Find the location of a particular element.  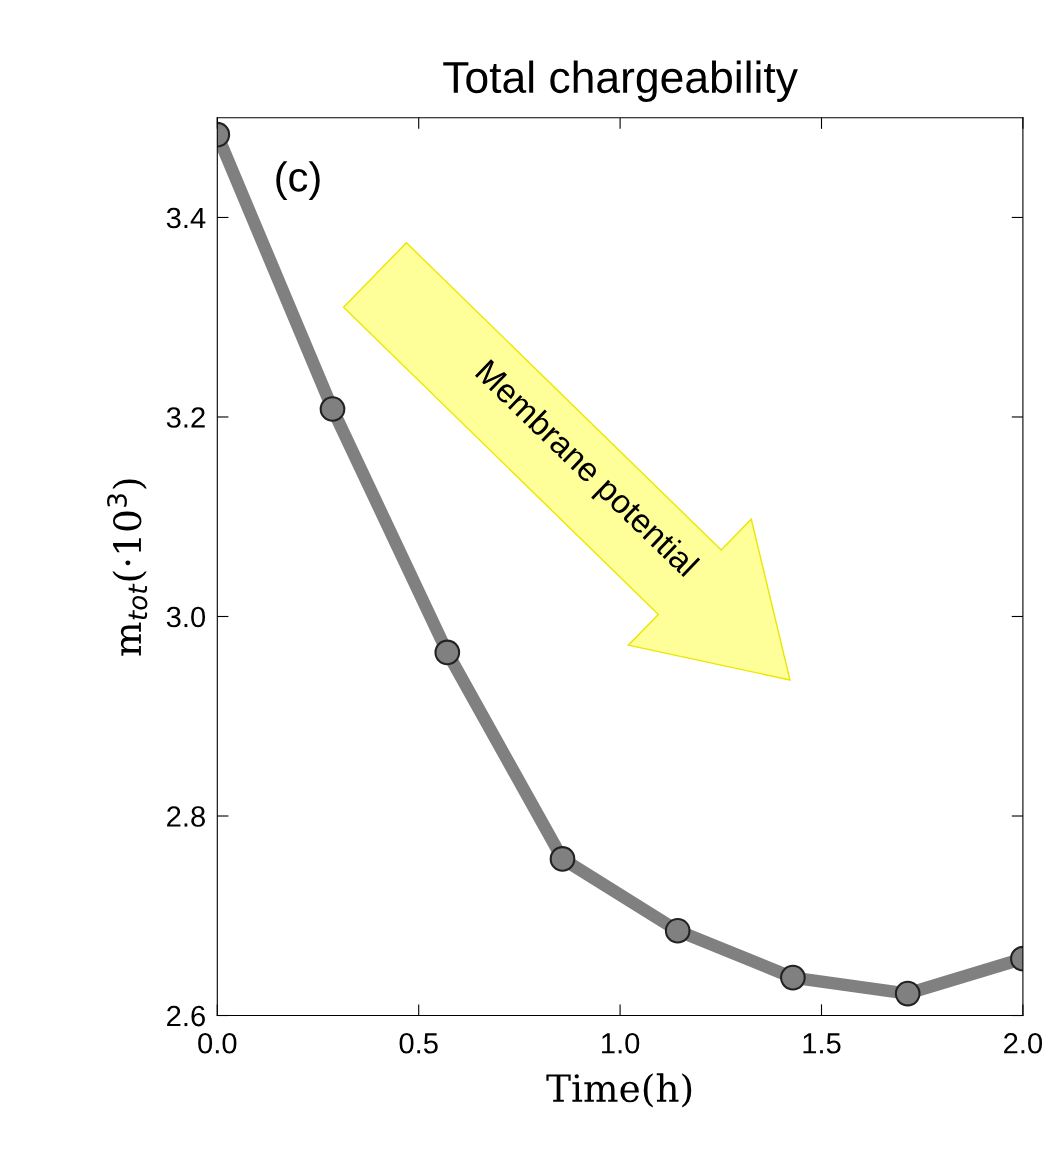

x-tick-label: 1.5 is located at coordinates (822, 1043).